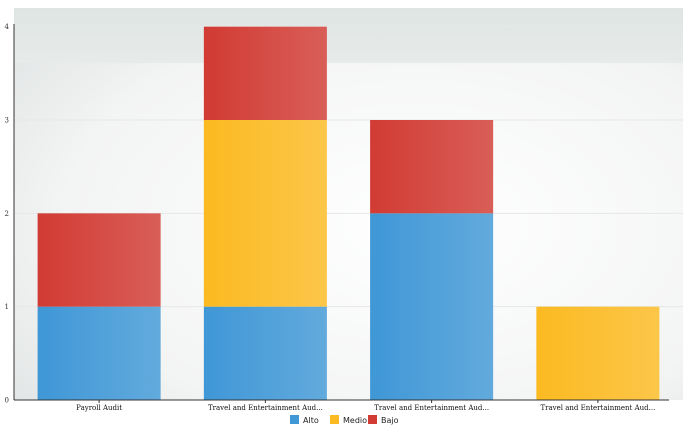  What do you see at coordinates (7, 307) in the screenshot?
I see `y-tick-label: 1` at bounding box center [7, 307].